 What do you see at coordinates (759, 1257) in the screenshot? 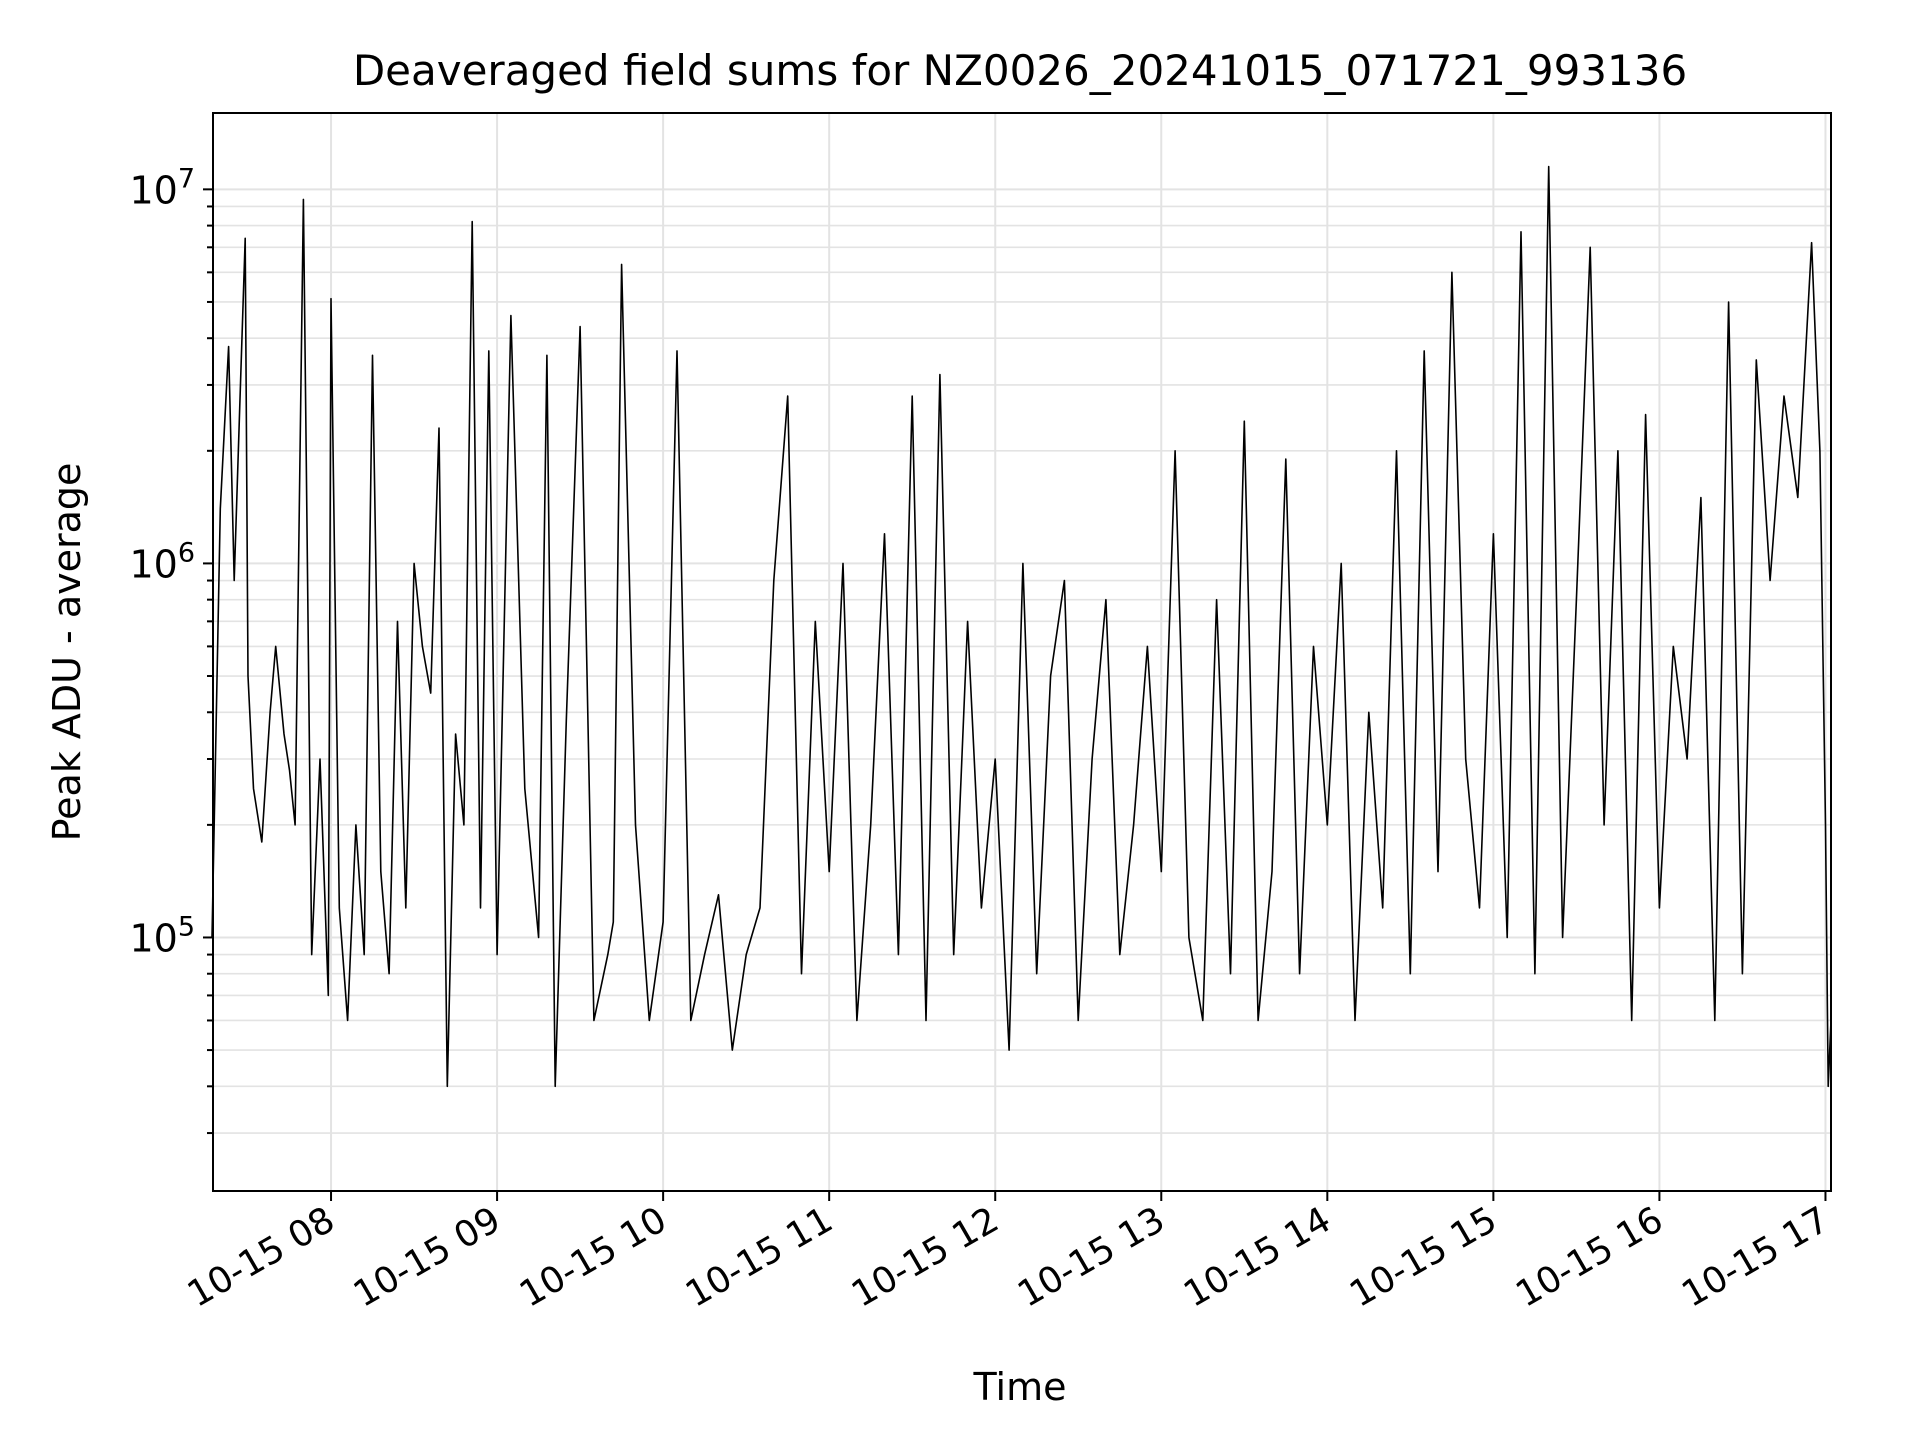
I see `x-tick-label: 10-15 11` at bounding box center [759, 1257].